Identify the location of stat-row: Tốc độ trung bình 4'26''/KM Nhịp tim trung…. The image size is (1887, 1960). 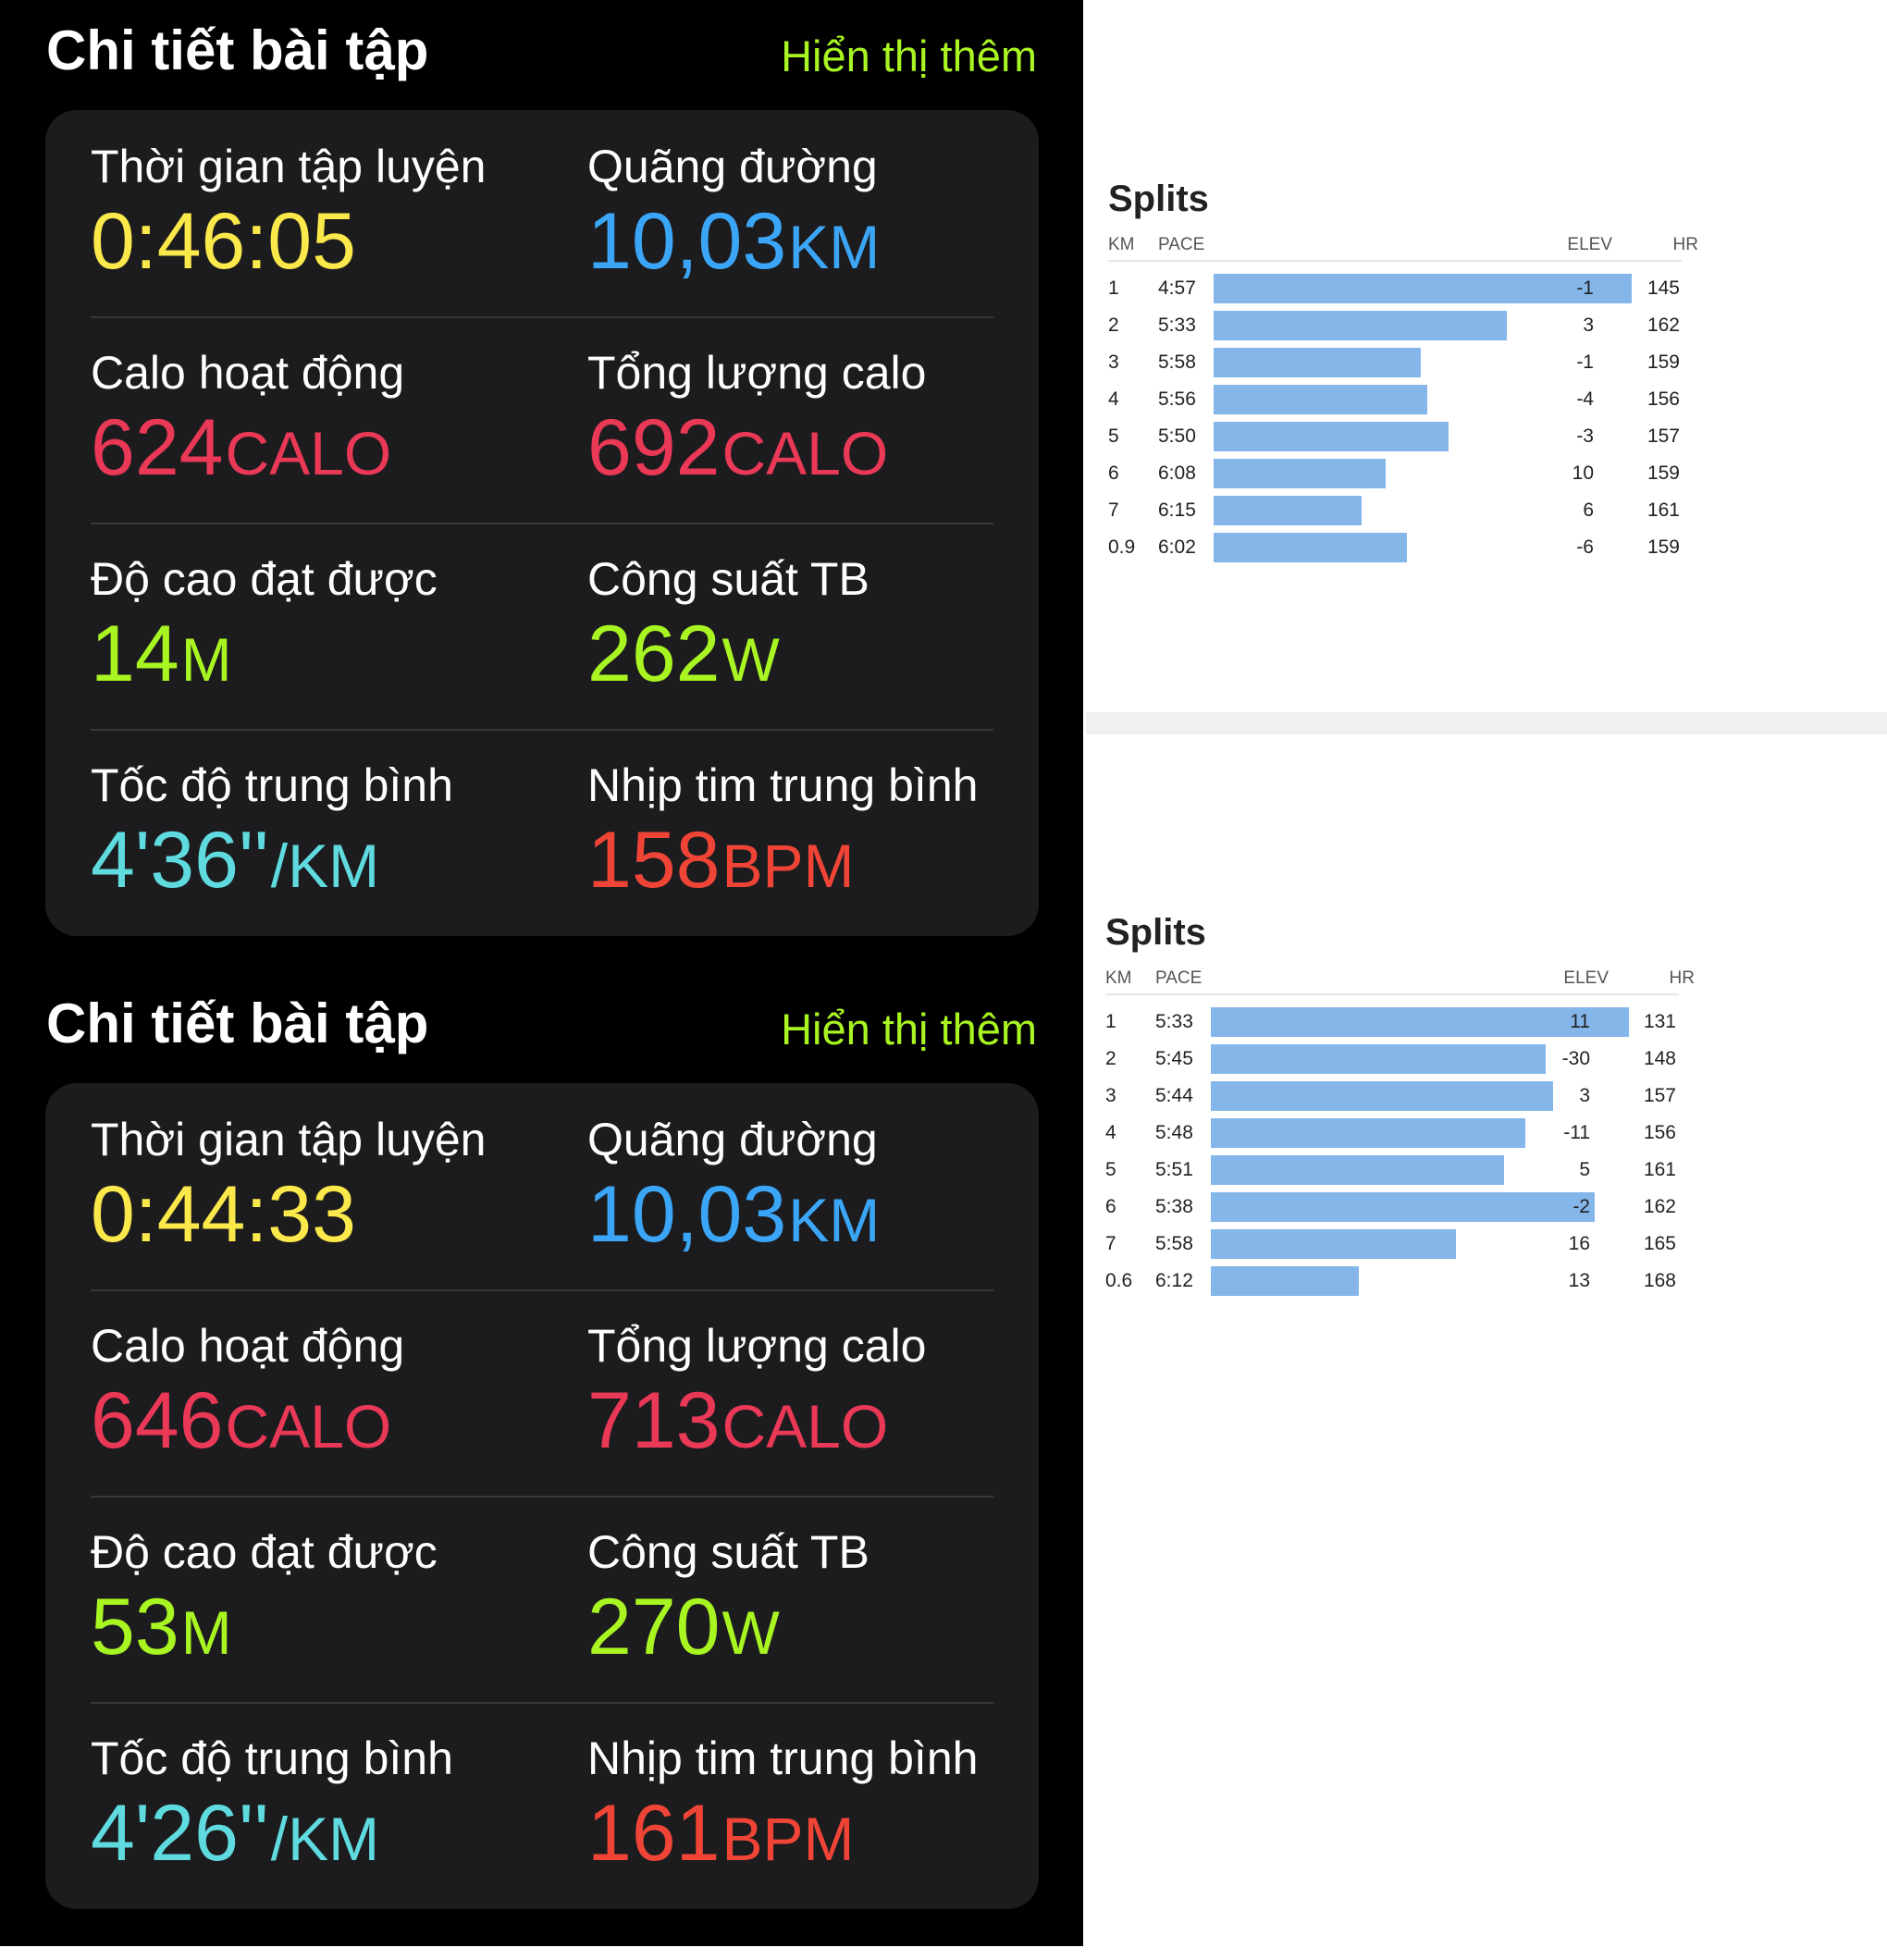
(542, 1805).